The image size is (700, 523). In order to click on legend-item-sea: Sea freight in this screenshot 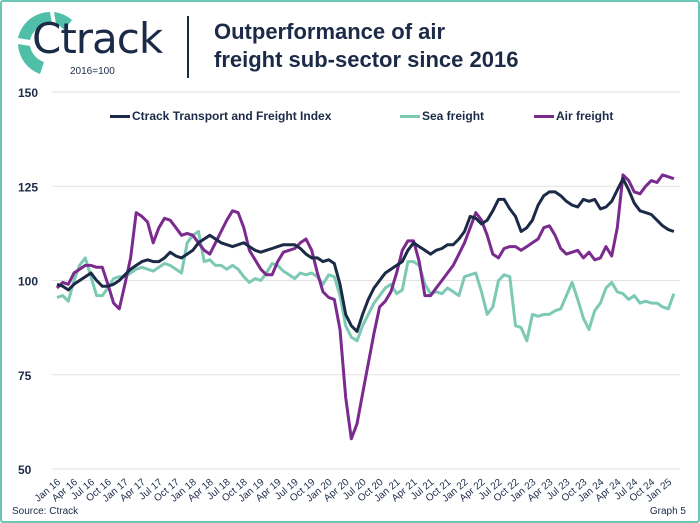, I will do `click(442, 116)`.